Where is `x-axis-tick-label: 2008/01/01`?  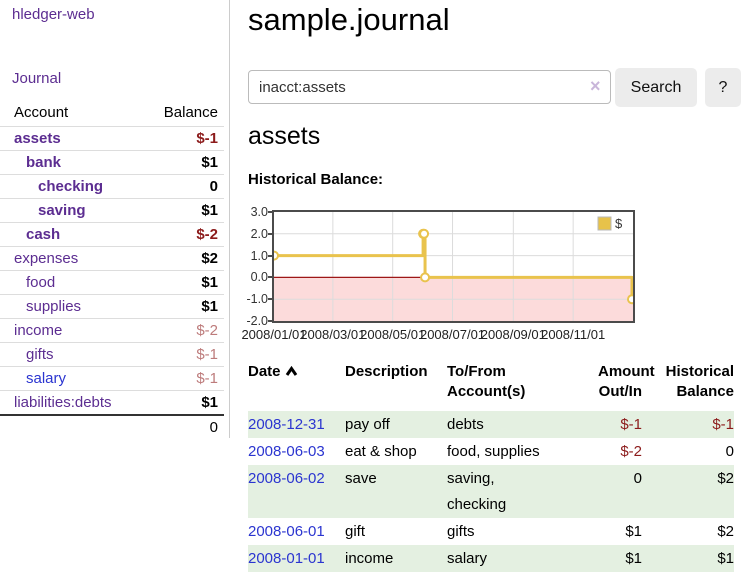
x-axis-tick-label: 2008/01/01 is located at coordinates (274, 334).